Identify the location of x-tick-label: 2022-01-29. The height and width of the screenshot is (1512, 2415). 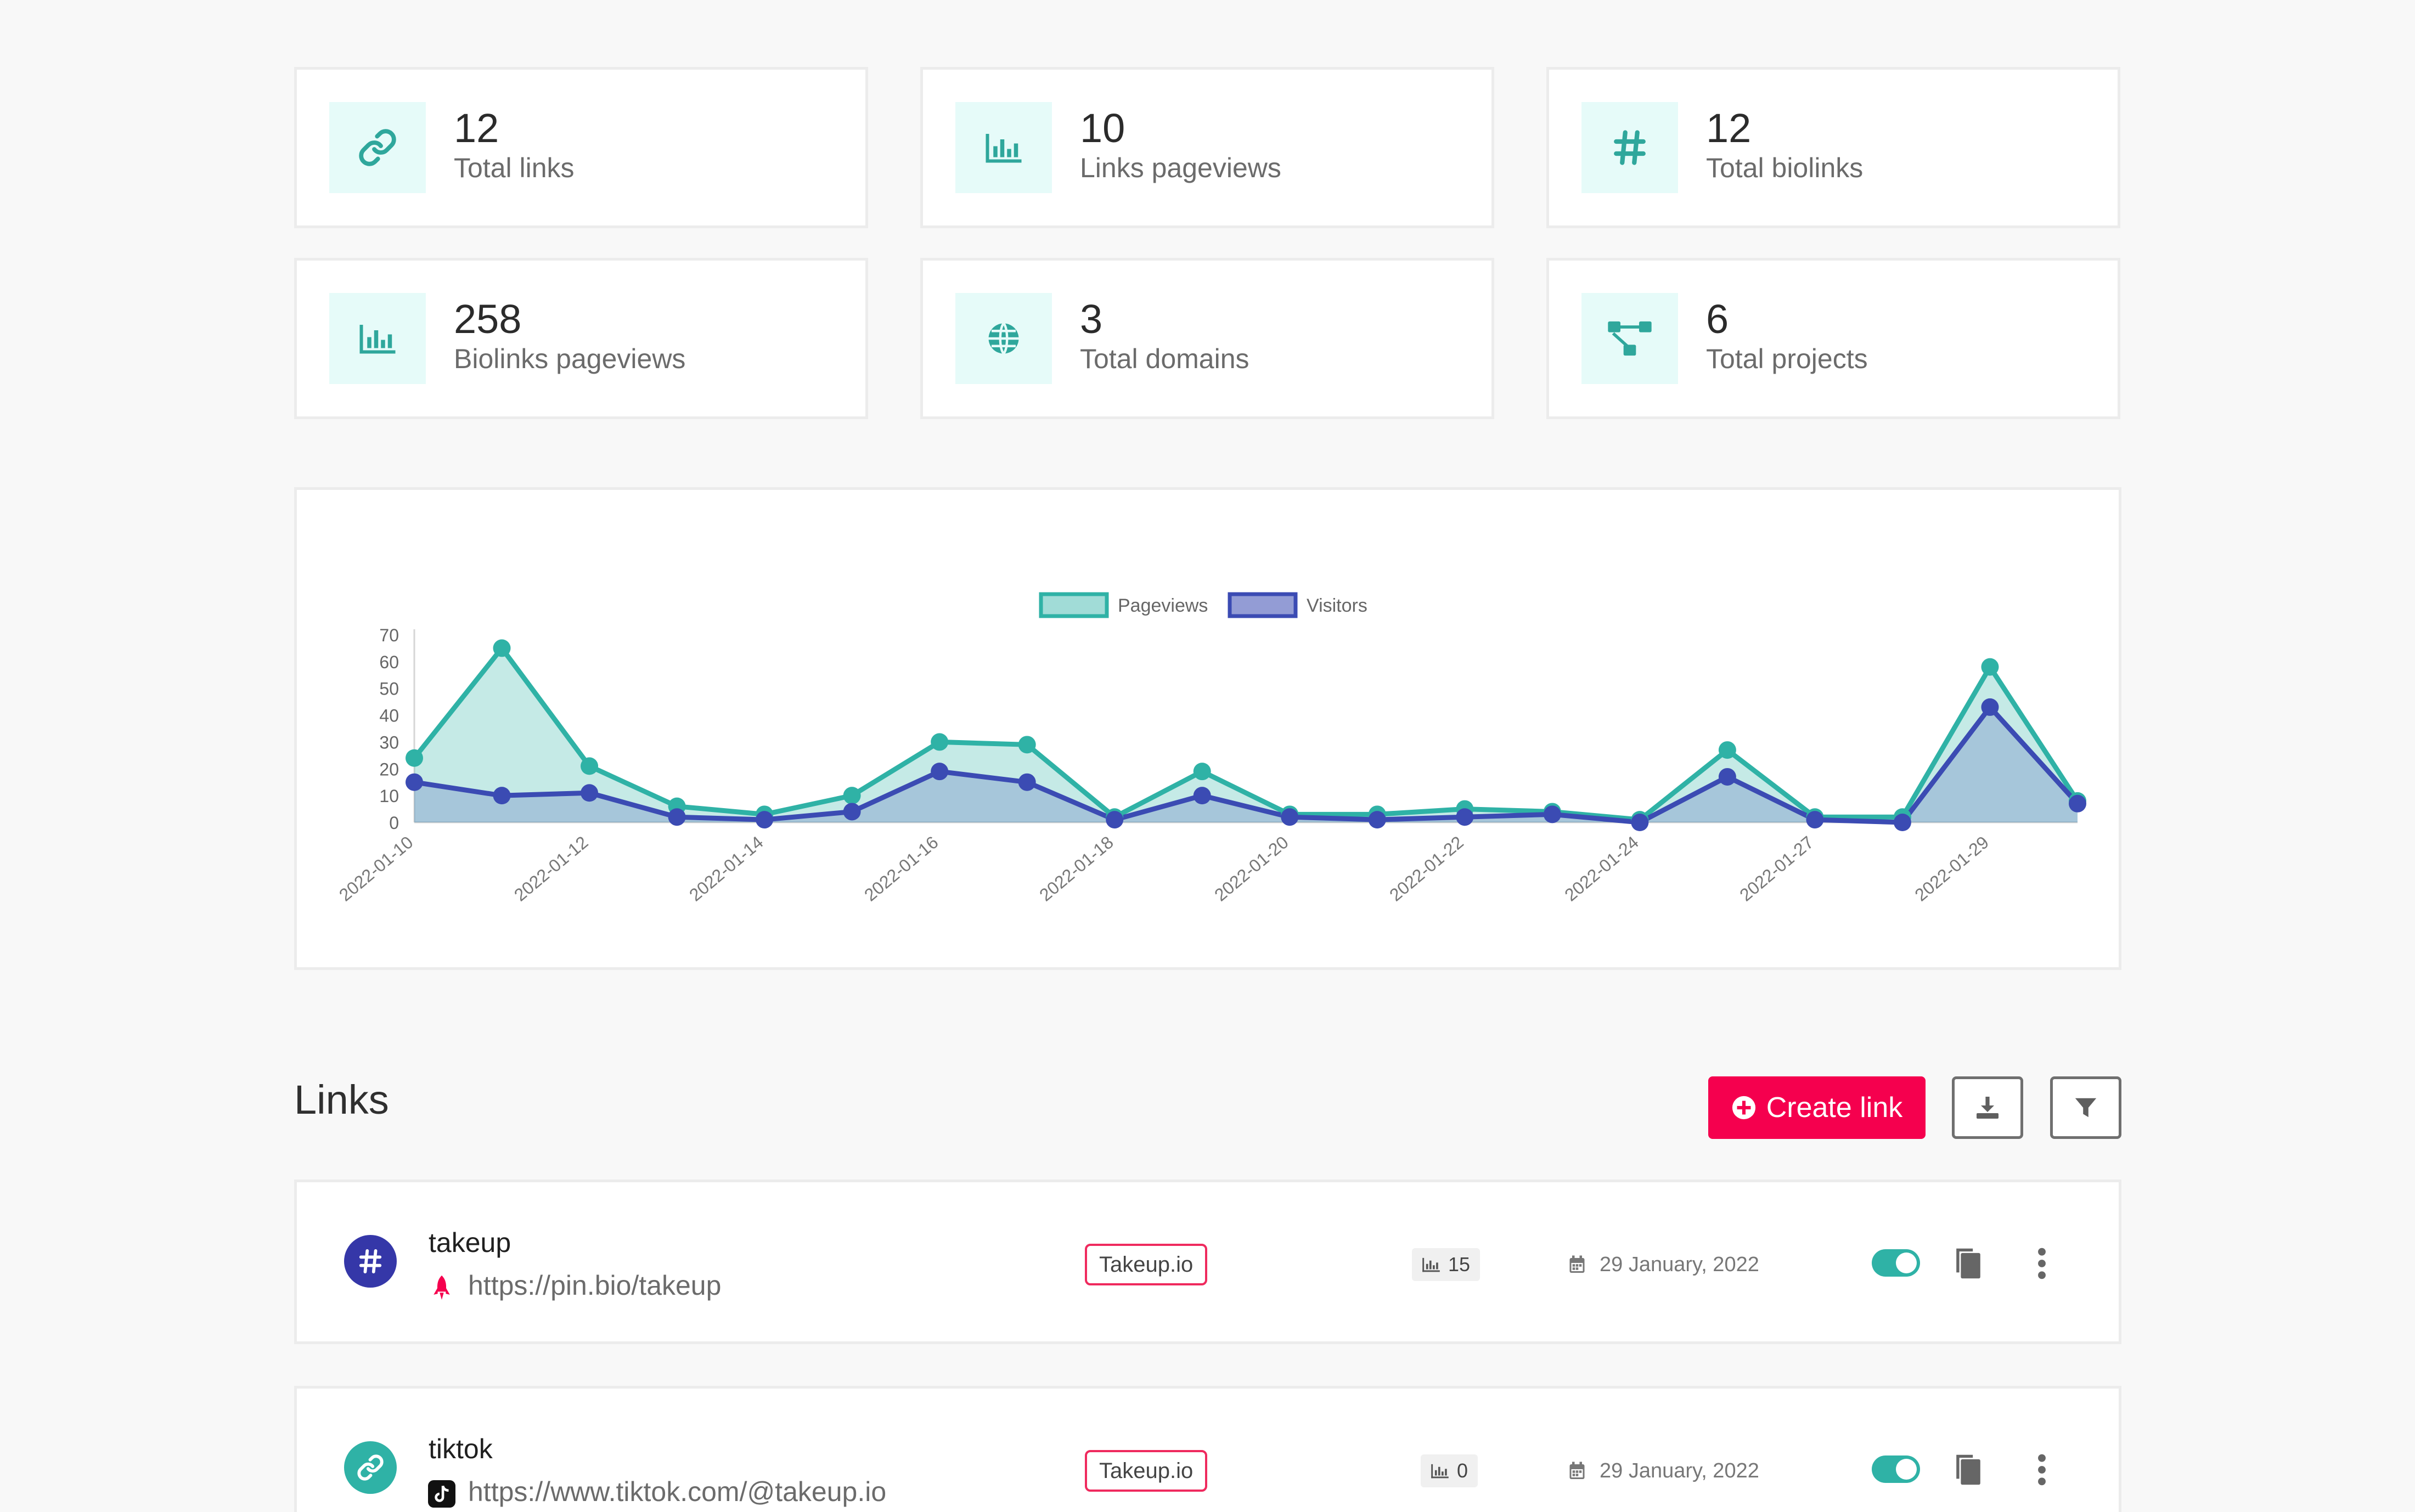
(1952, 868).